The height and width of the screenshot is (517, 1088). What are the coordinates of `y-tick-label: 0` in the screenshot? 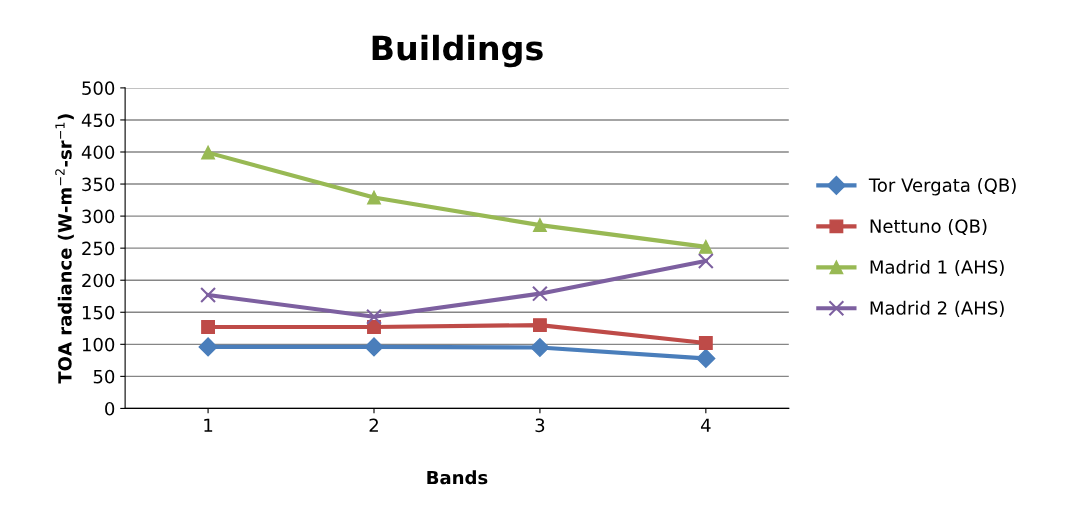 It's located at (110, 408).